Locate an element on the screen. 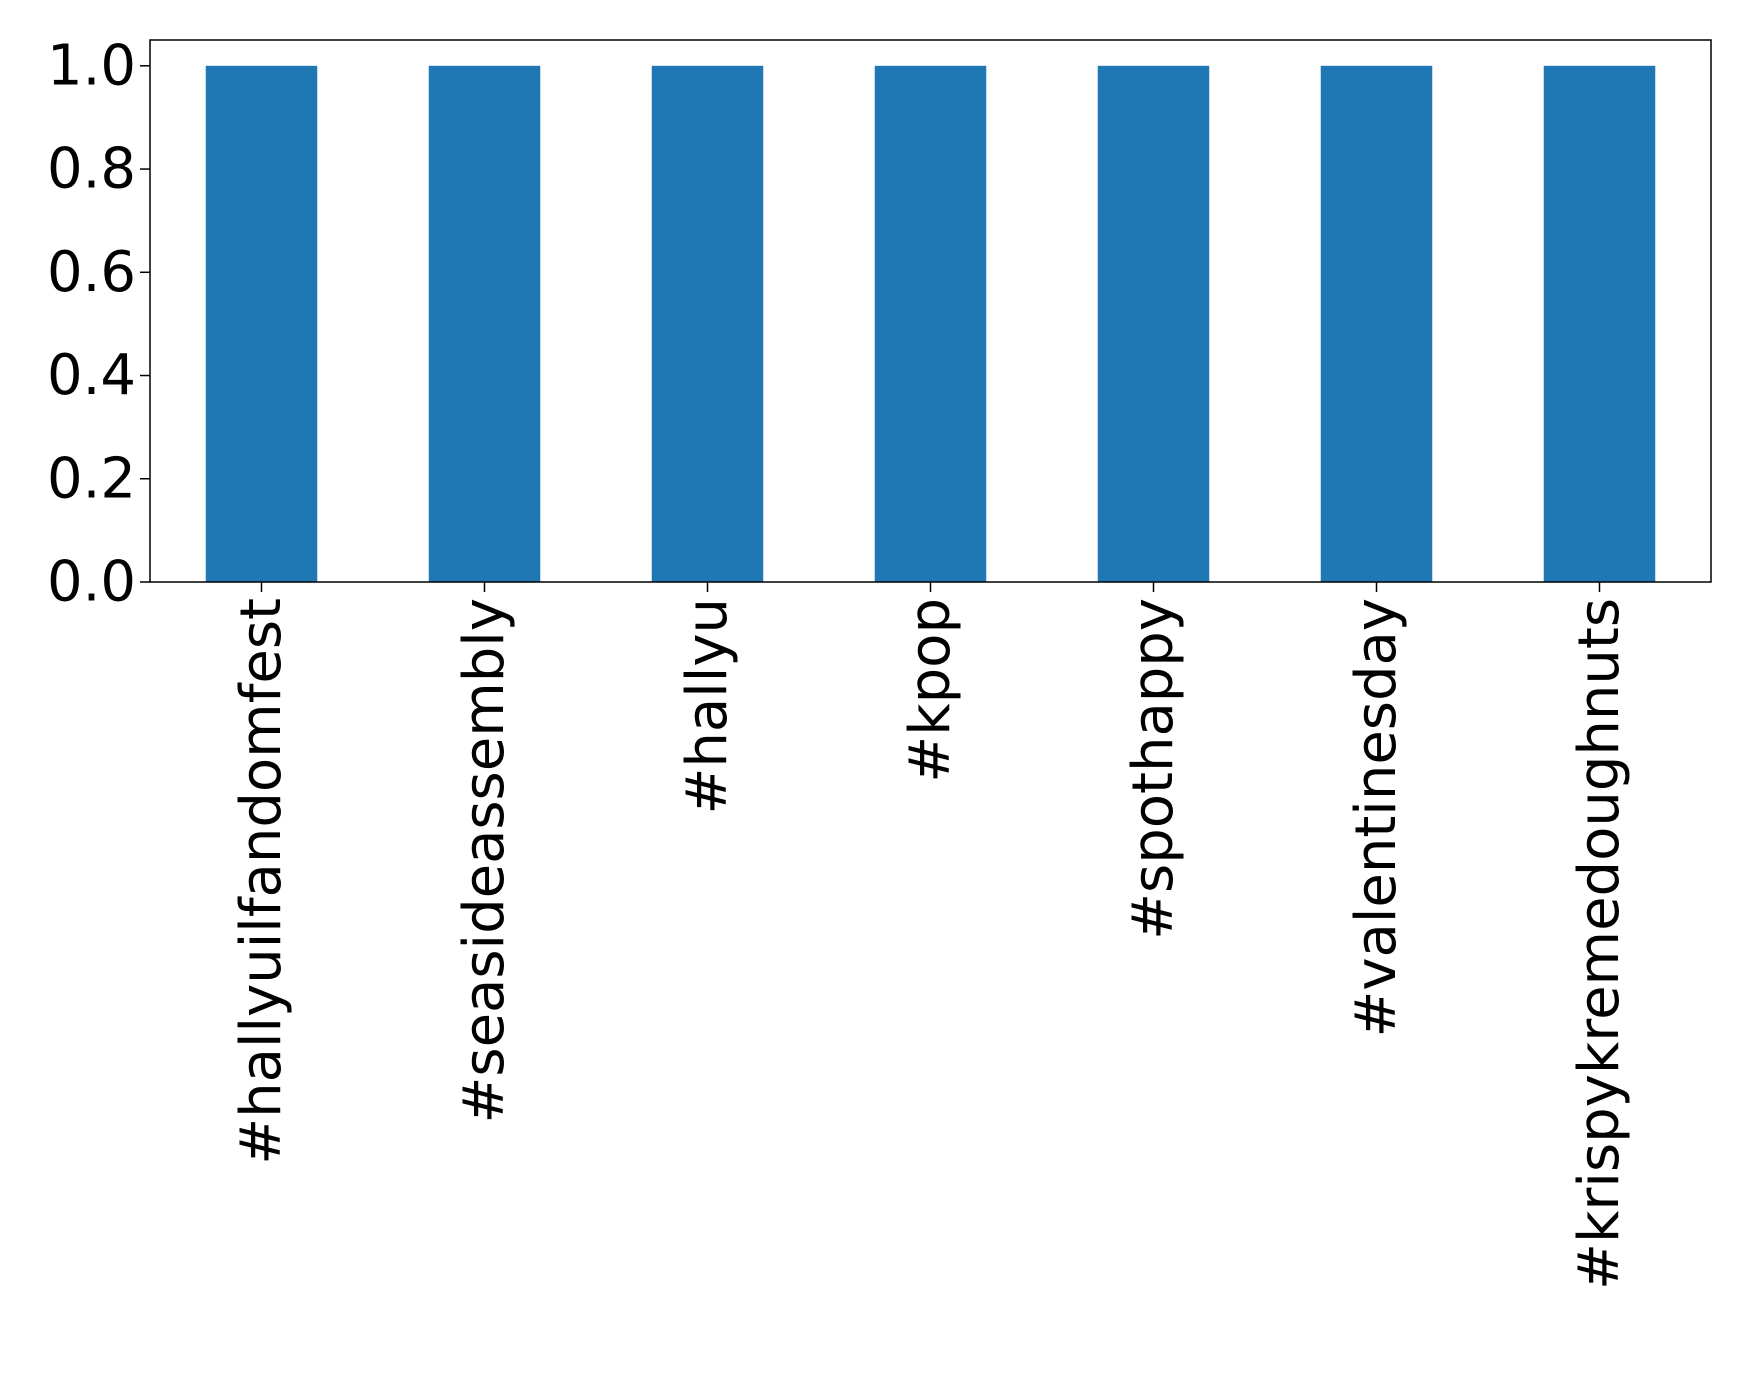 Image resolution: width=1739 pixels, height=1400 pixels. x-tick-label-2: #hallyu is located at coordinates (707, 706).